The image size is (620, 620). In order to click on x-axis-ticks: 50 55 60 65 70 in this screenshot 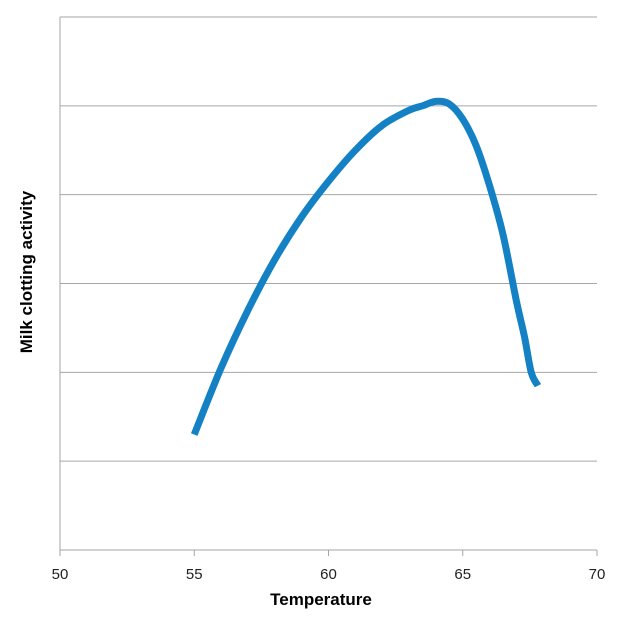, I will do `click(329, 566)`.